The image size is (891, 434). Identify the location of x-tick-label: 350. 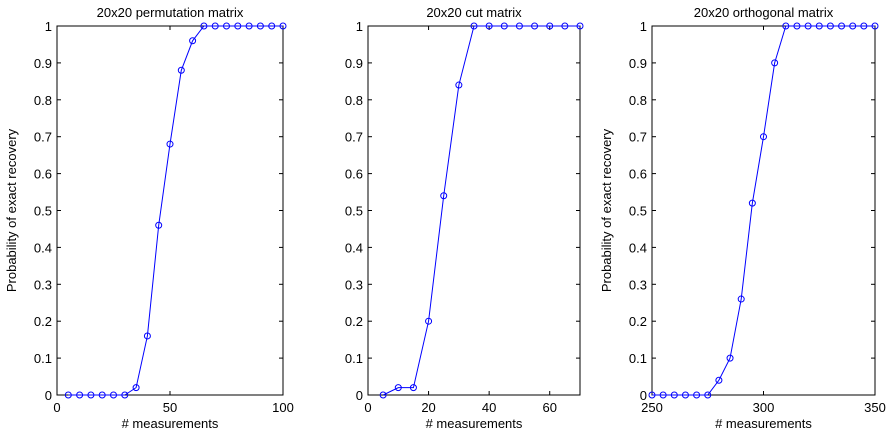
(875, 407).